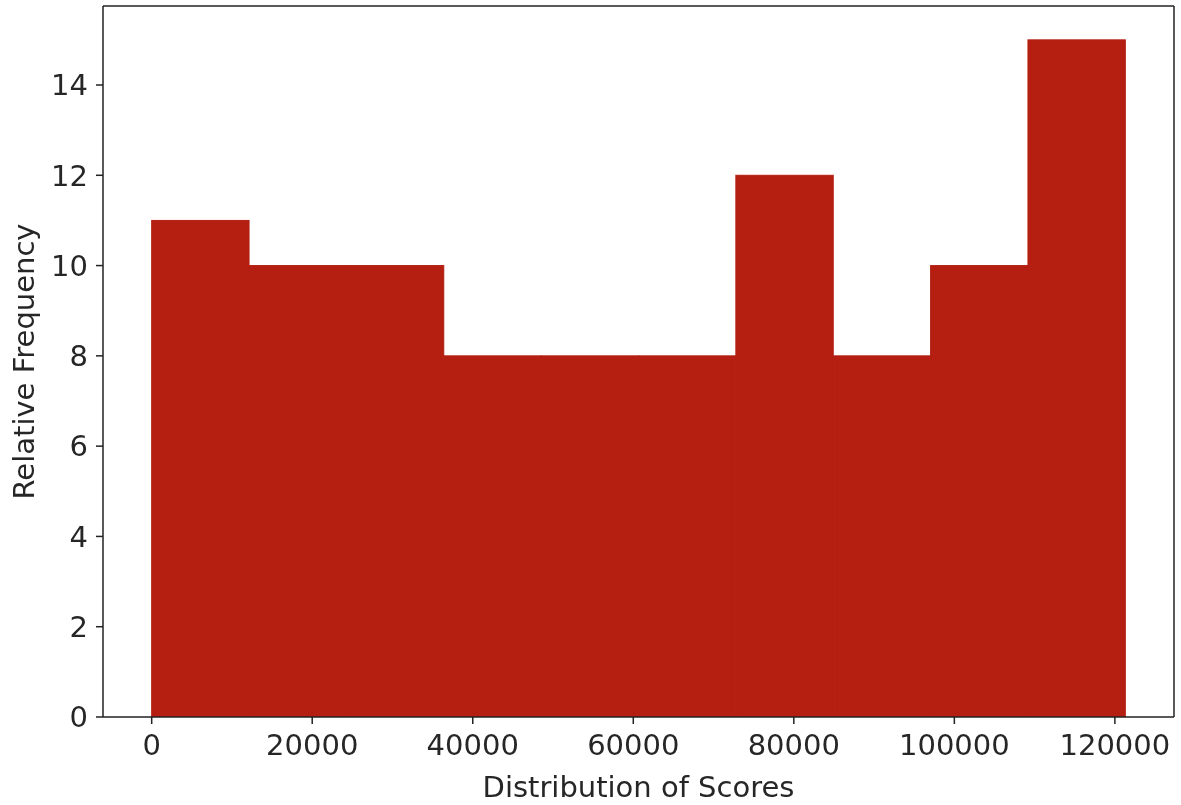 The width and height of the screenshot is (1181, 805). What do you see at coordinates (69, 175) in the screenshot?
I see `y-tick-label: 12` at bounding box center [69, 175].